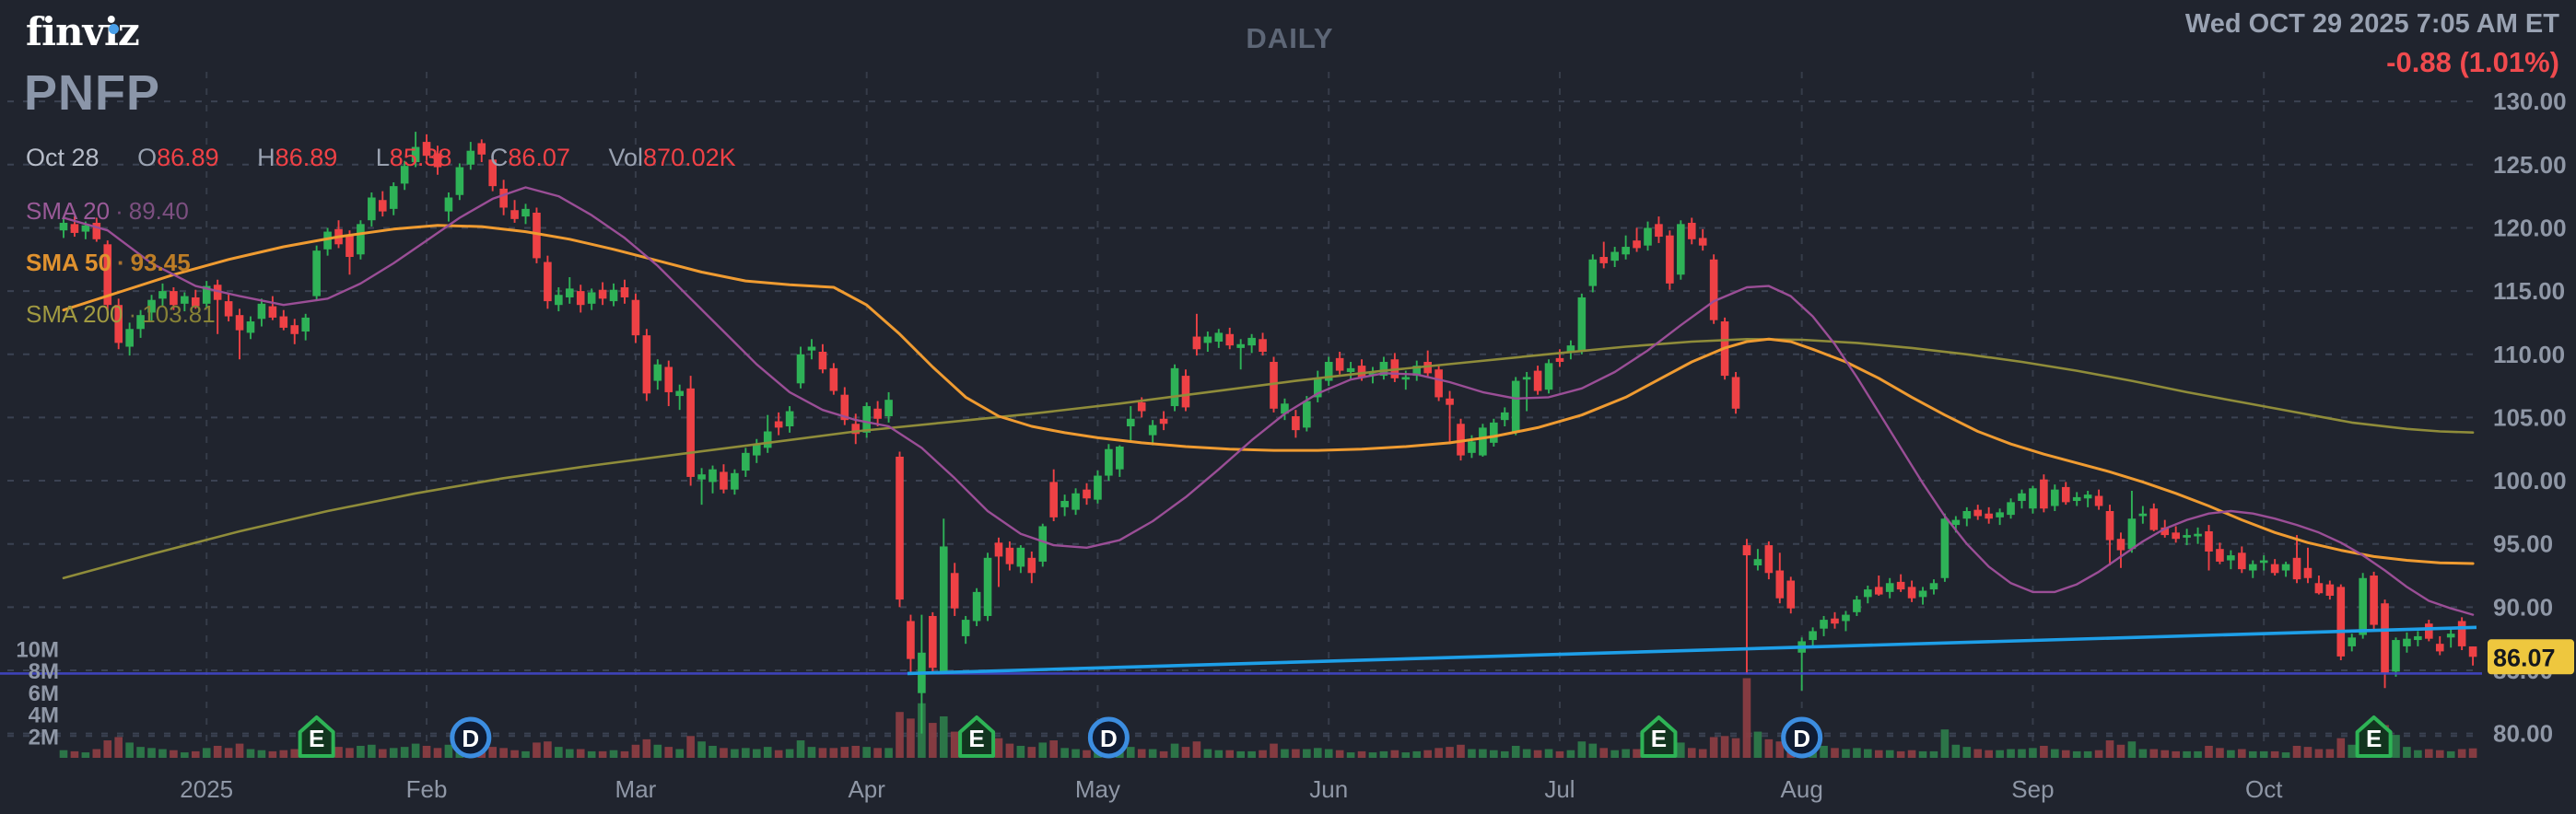 This screenshot has height=814, width=2576. Describe the element at coordinates (636, 789) in the screenshot. I see `month-axis-label: Mar` at that location.